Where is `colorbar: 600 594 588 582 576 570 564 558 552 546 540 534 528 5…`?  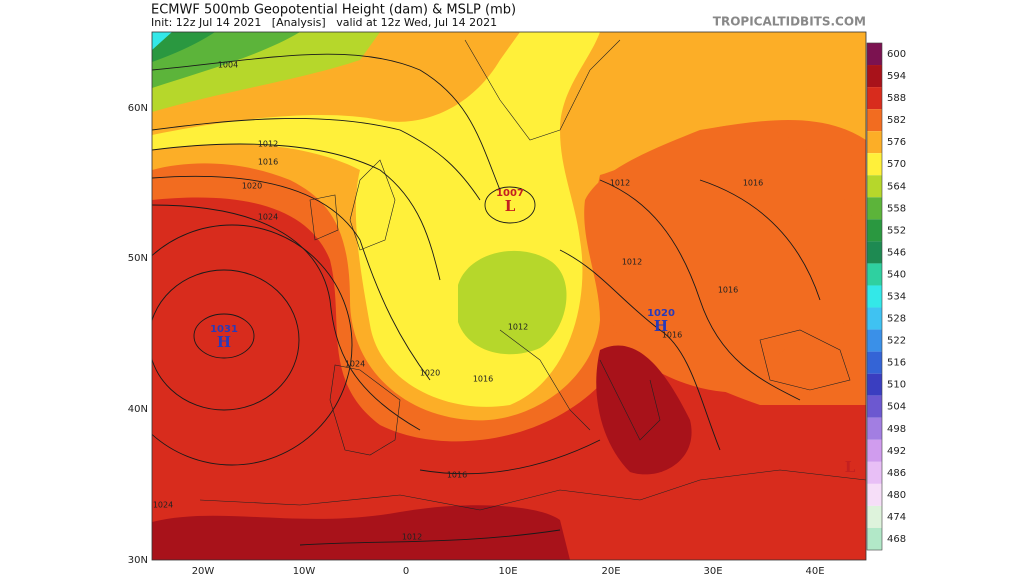
colorbar: 600 594 588 582 576 570 564 558 552 546 540 534 528 5… is located at coordinates (886, 296).